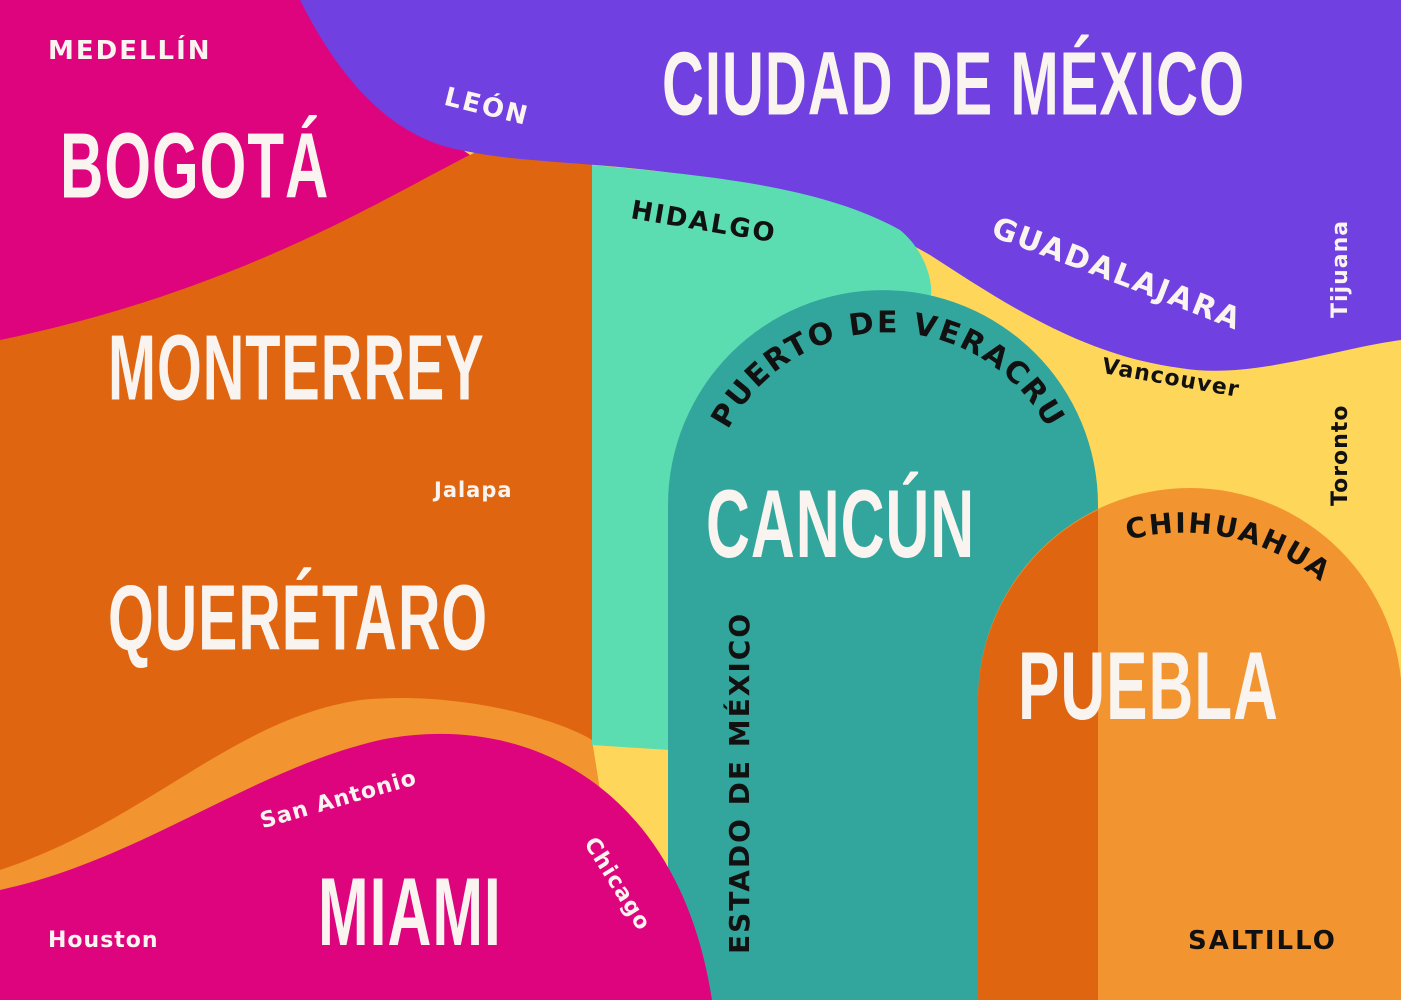 The image size is (1401, 1000). I want to click on label-ciudad-de-mexico: CIUDAD DE MÉXICO, so click(954, 84).